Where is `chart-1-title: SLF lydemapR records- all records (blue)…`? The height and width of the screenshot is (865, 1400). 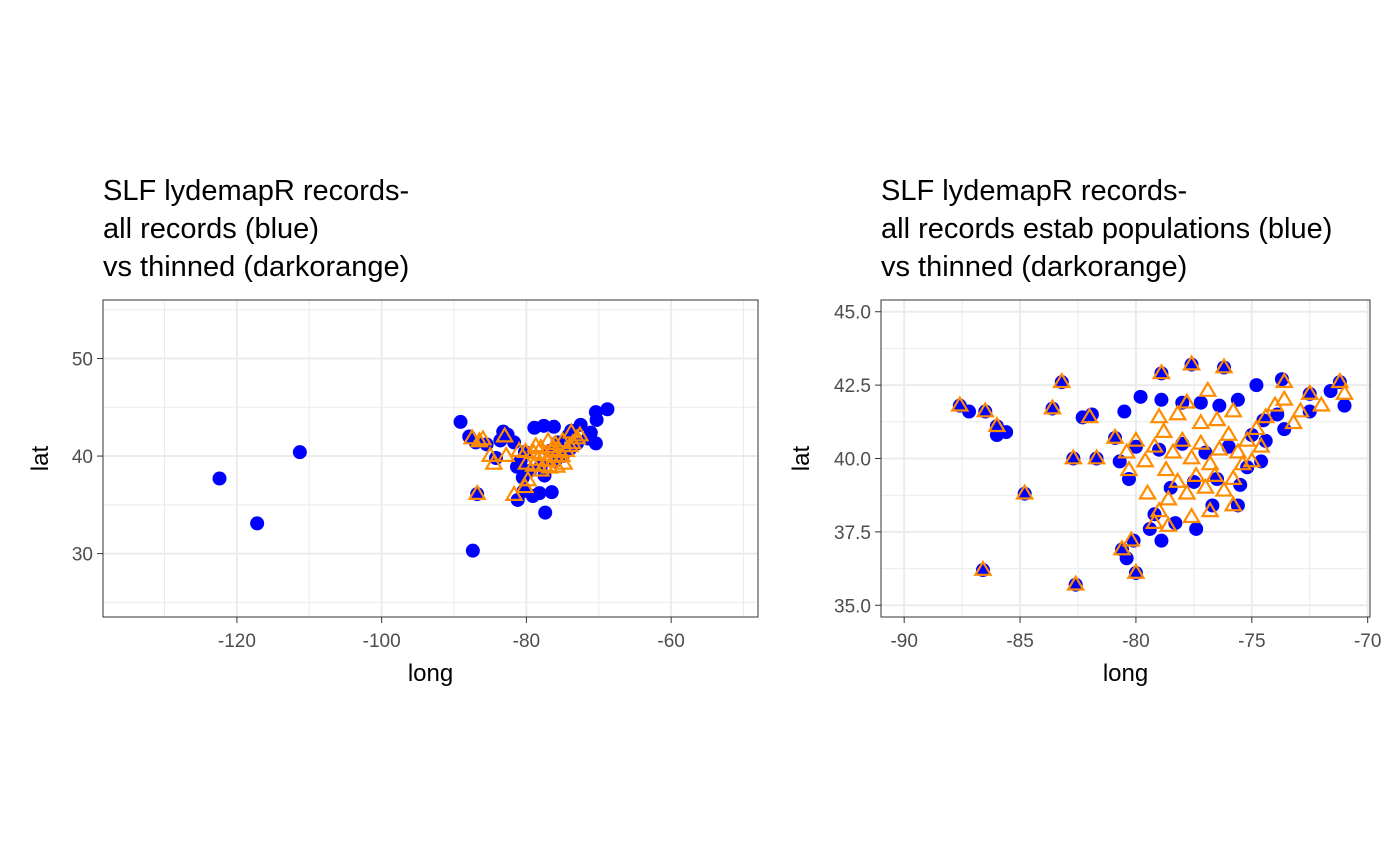
chart-1-title: SLF lydemapR records- all records (blue)… is located at coordinates (256, 229).